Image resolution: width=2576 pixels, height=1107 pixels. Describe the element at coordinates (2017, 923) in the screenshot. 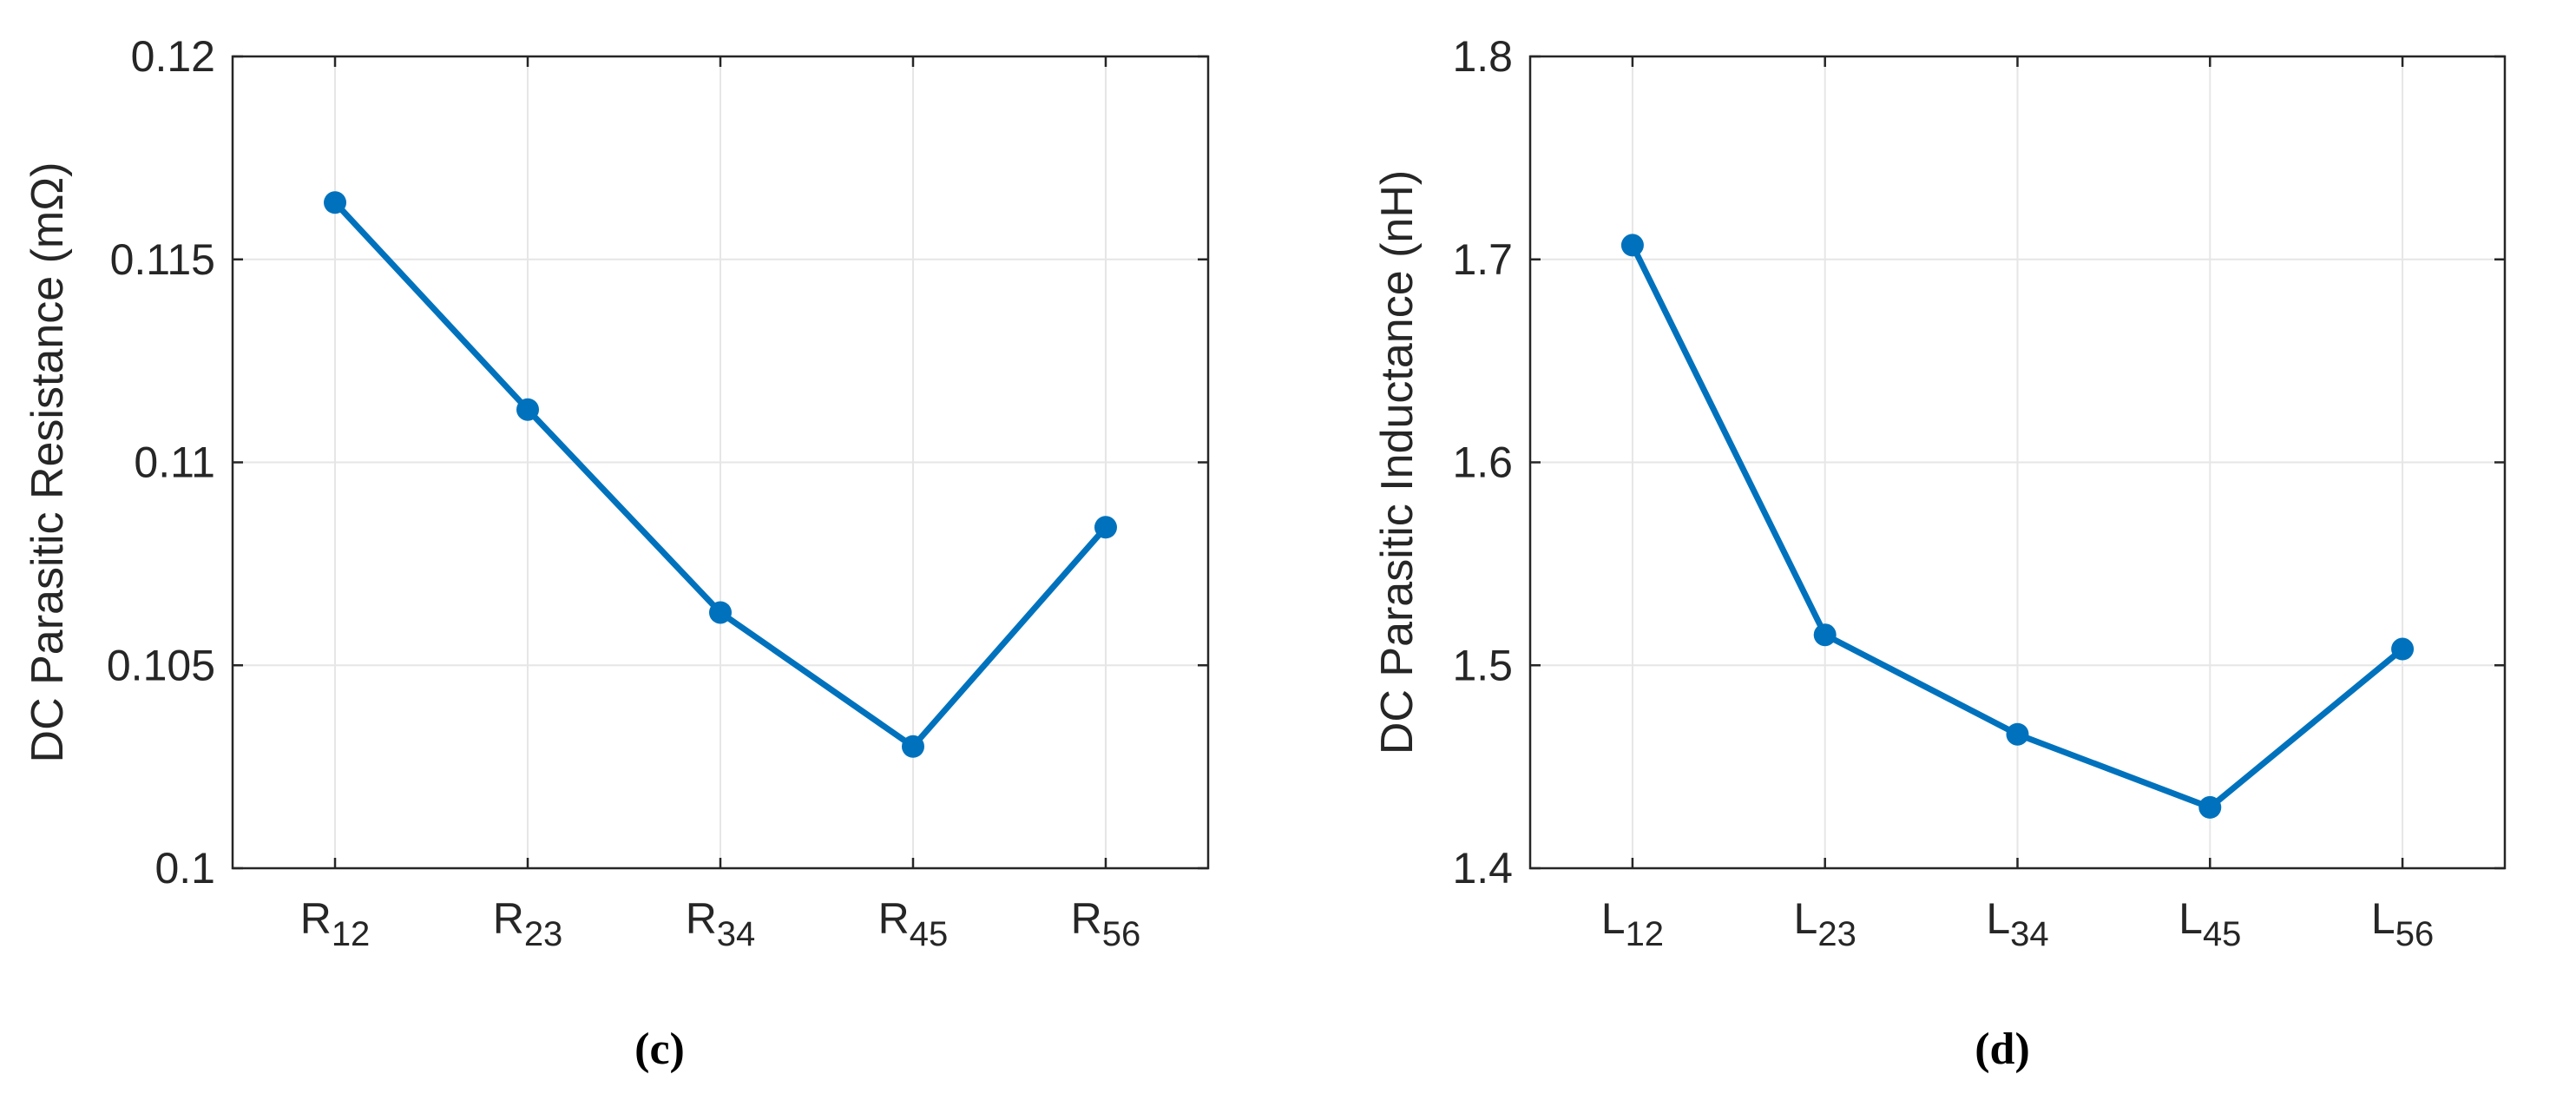

I see `chart-1-x-tick-label-2: L34` at that location.